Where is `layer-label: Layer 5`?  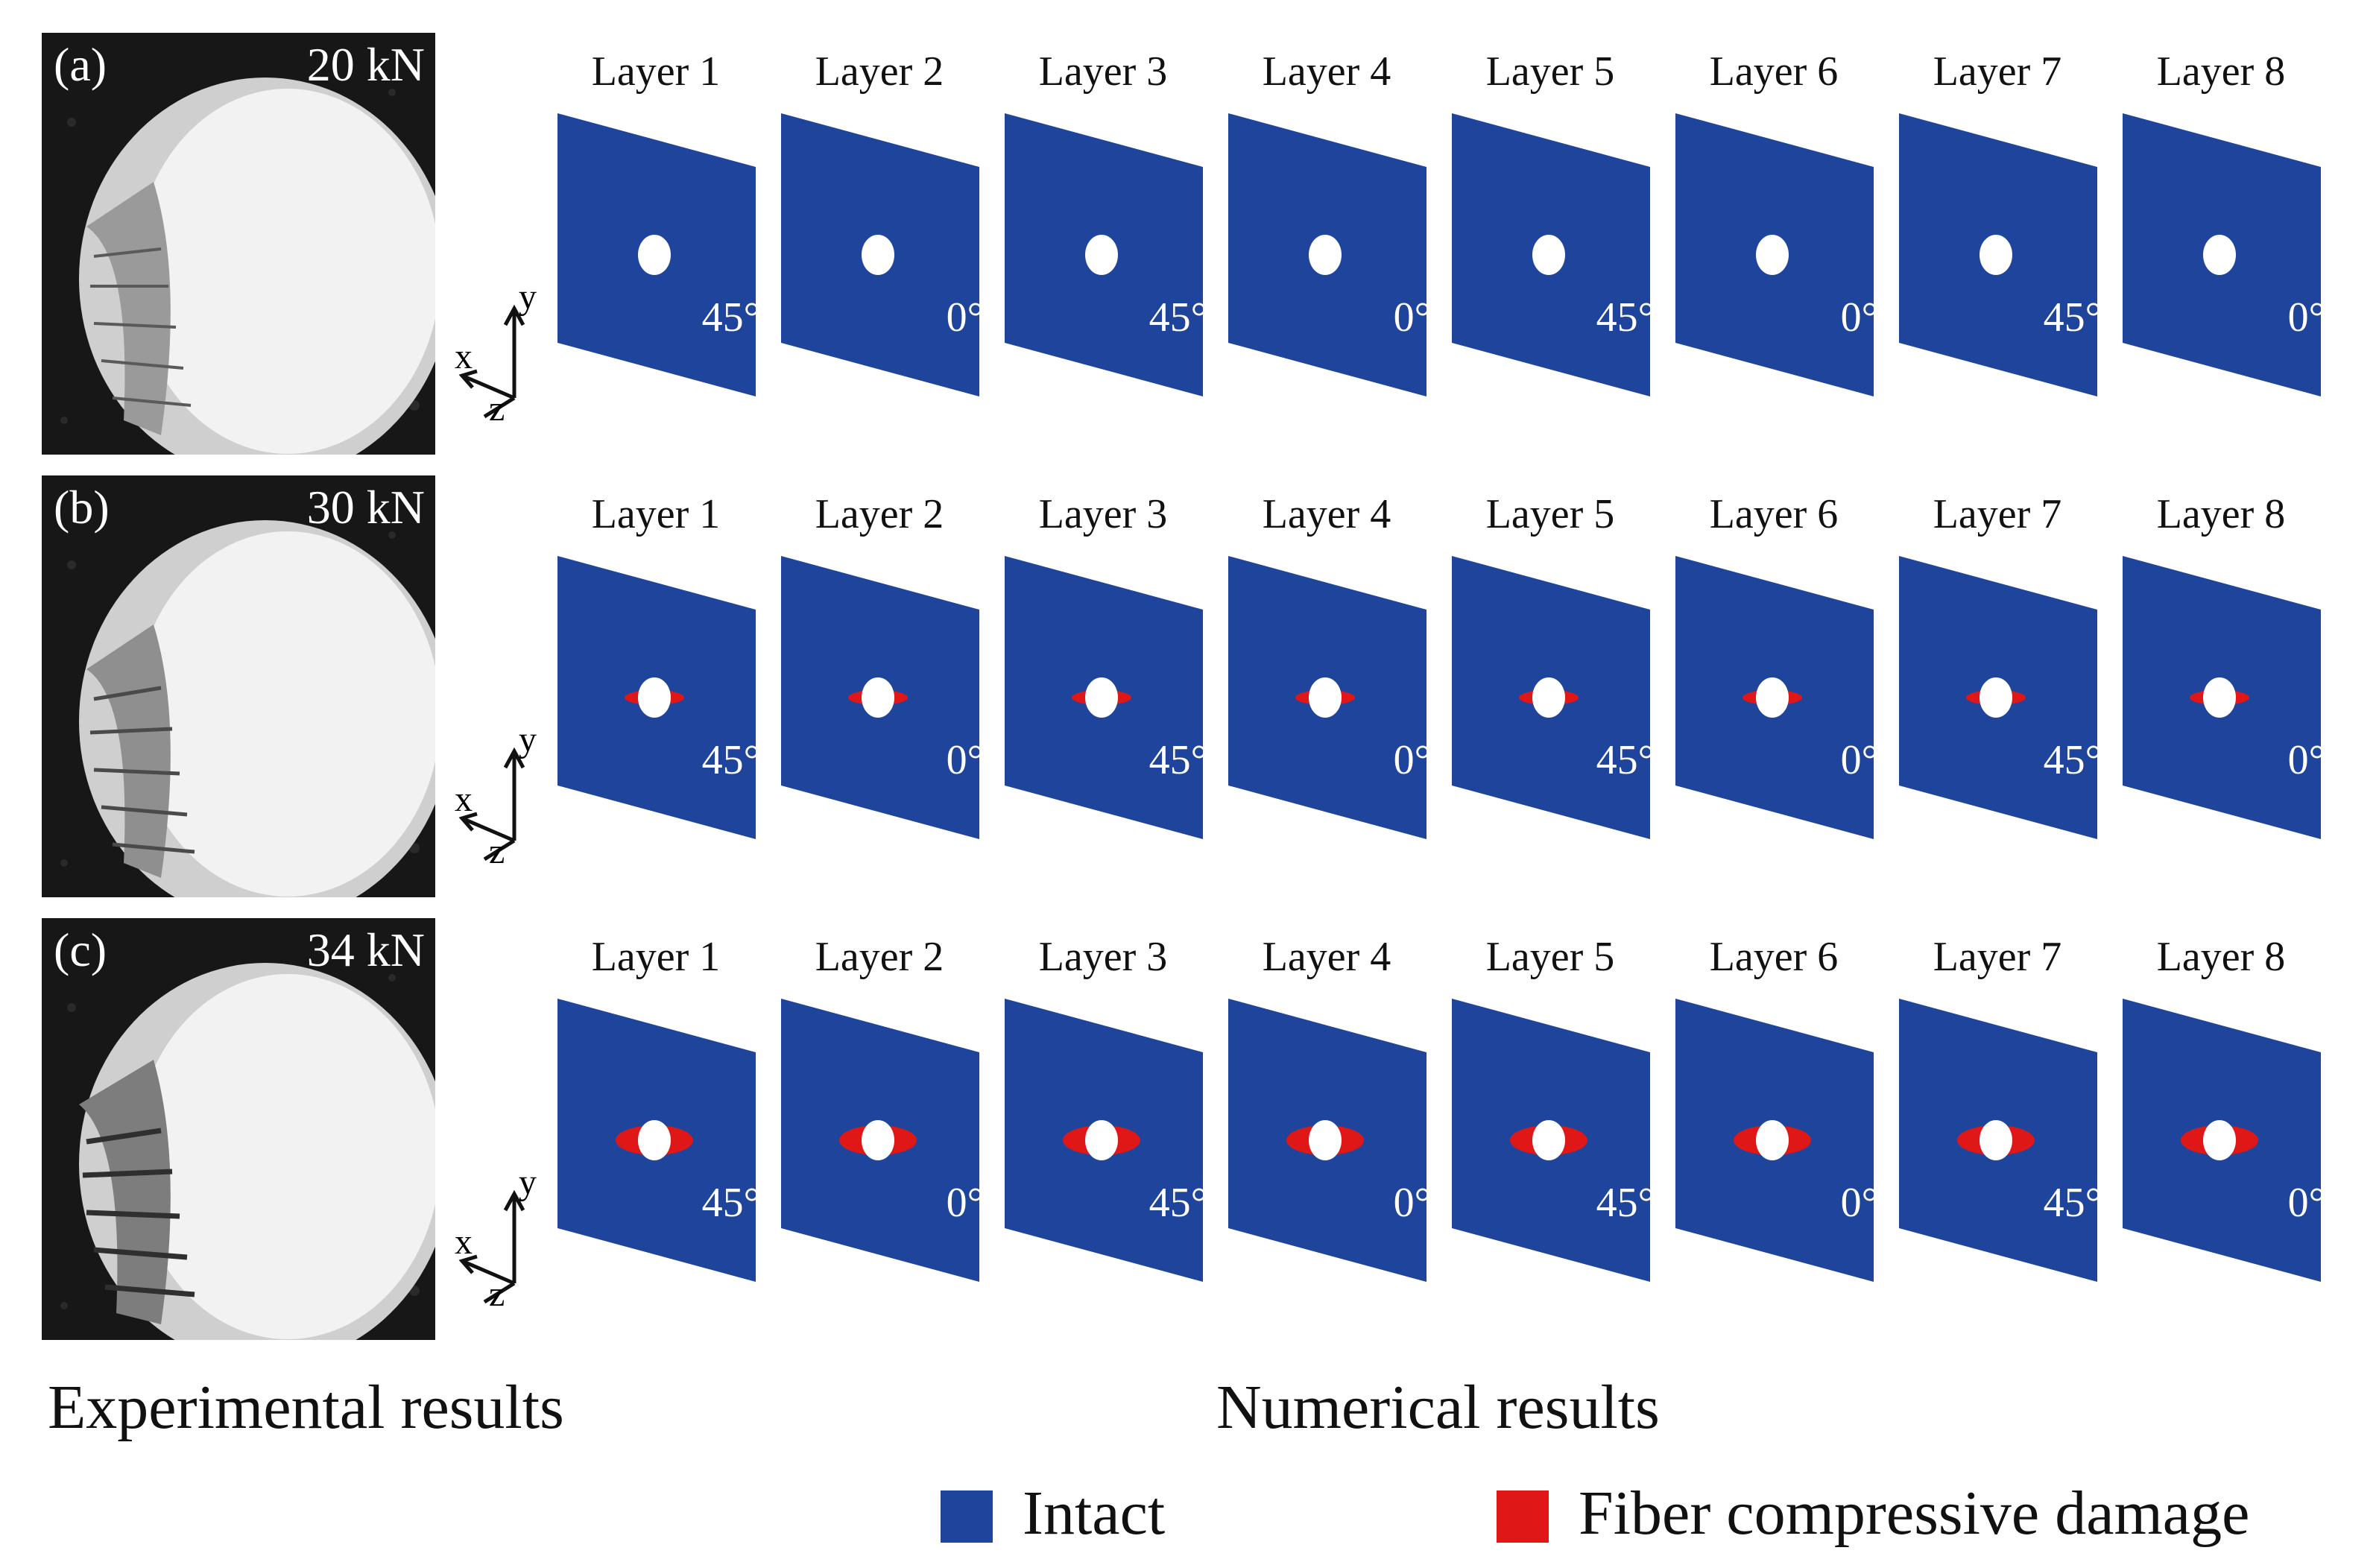 layer-label: Layer 5 is located at coordinates (1550, 71).